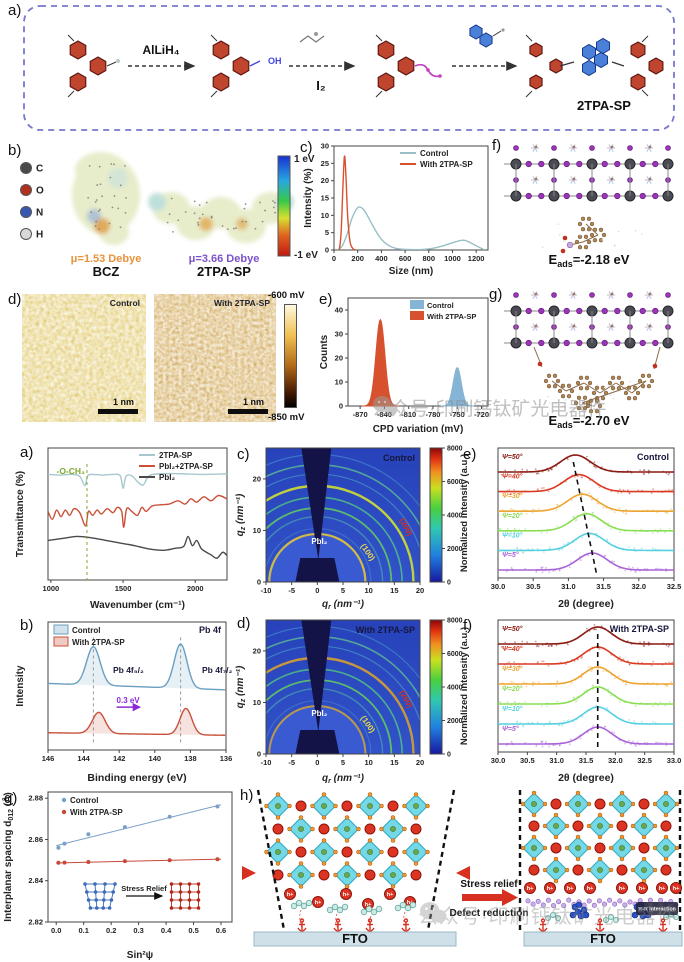 The image size is (684, 962). What do you see at coordinates (106, 259) in the screenshot?
I see `chart-text: μ=1.53 Debye` at bounding box center [106, 259].